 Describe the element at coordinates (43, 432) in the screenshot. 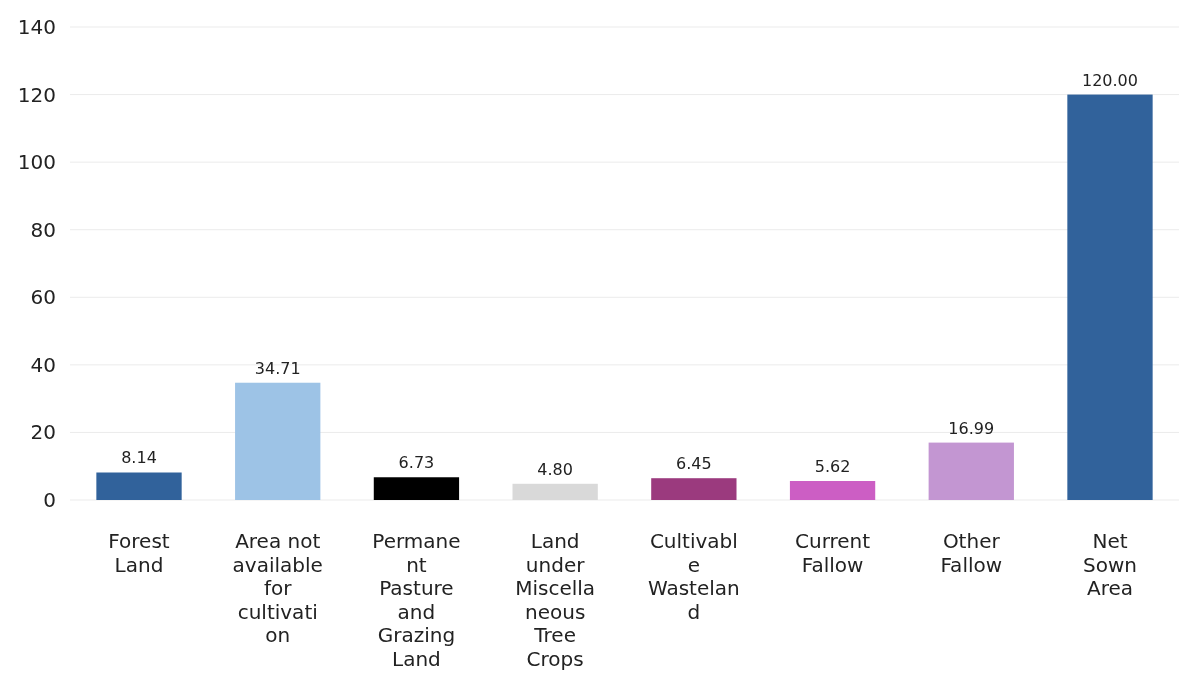

I see `y-tick-label: 20` at that location.